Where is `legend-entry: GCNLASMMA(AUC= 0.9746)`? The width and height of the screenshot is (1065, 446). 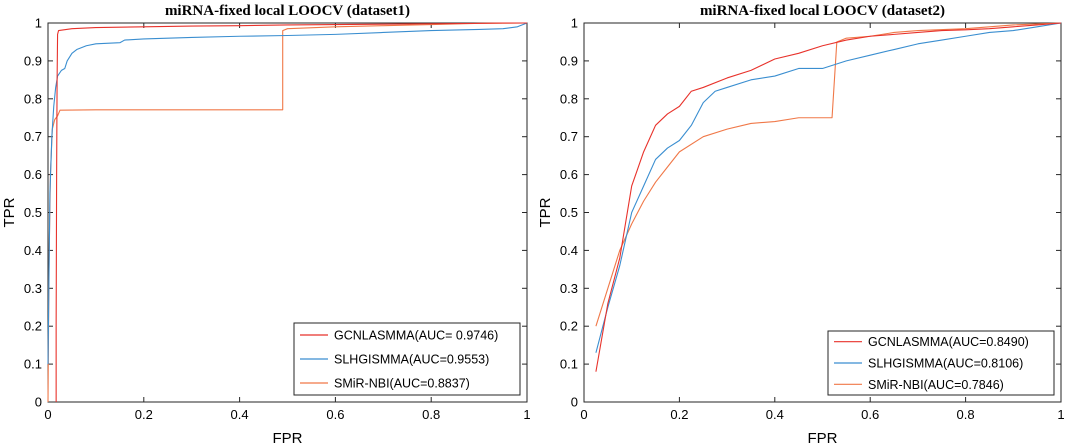
legend-entry: GCNLASMMA(AUC= 0.9746) is located at coordinates (416, 336).